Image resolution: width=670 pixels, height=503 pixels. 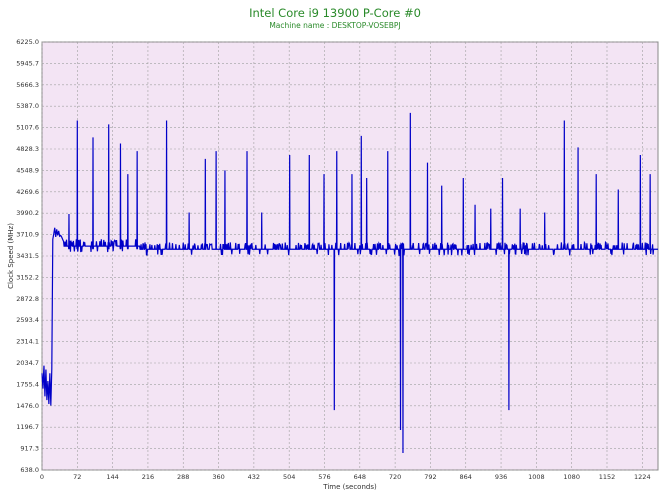 I want to click on y-tick-label: 1476.0, so click(x=27, y=406).